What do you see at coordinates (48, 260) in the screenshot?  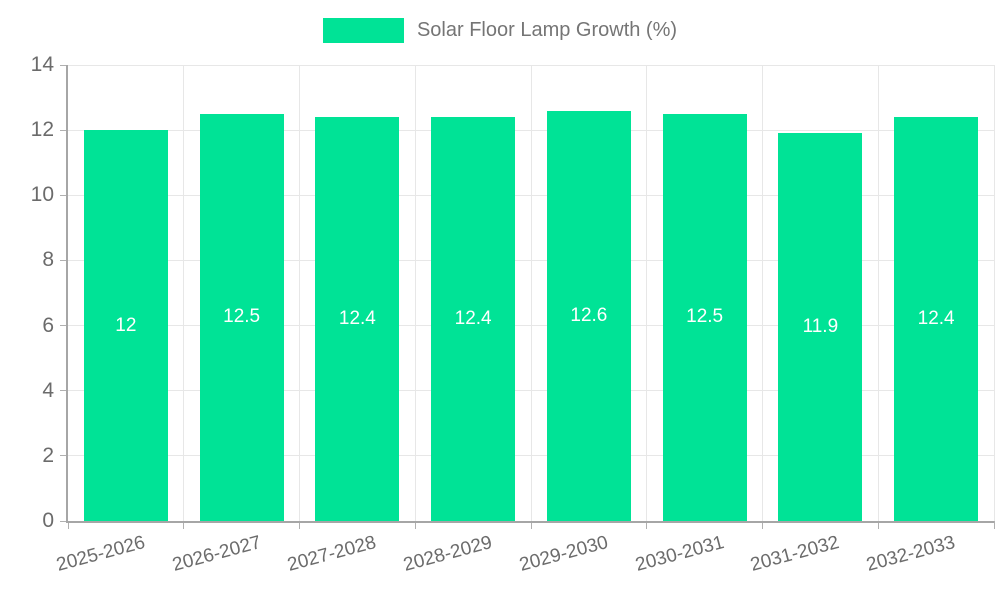 I see `y-axis-tick-label: 8` at bounding box center [48, 260].